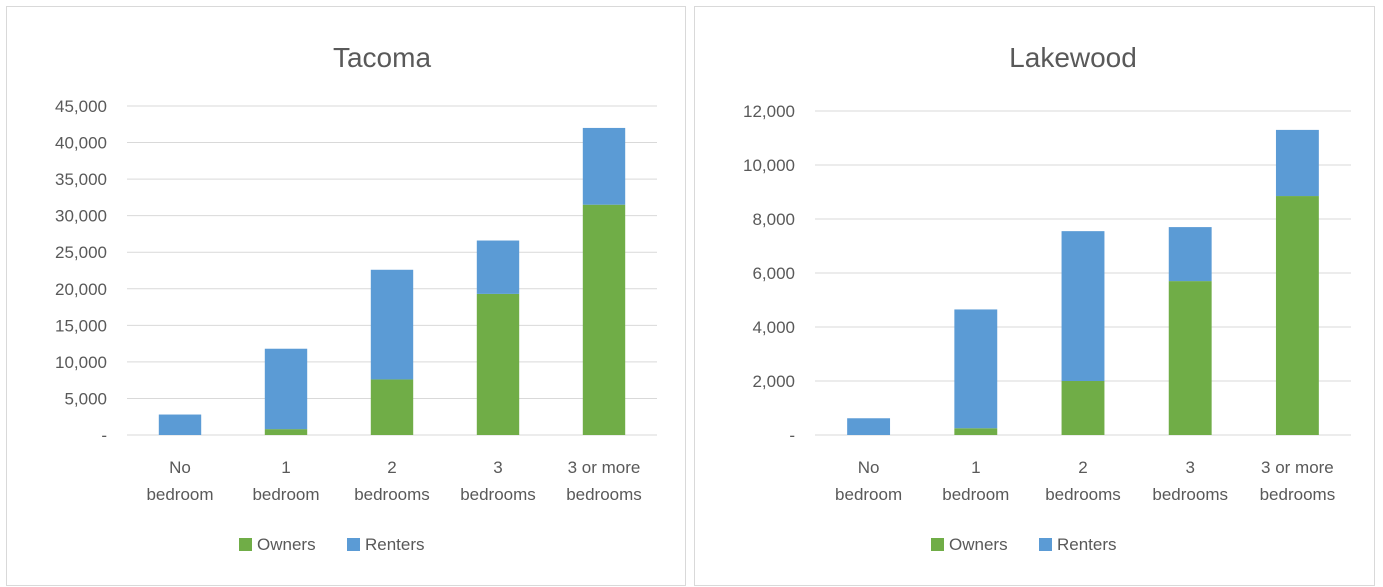  Describe the element at coordinates (81, 106) in the screenshot. I see `y-tick-label: 45,000` at that location.